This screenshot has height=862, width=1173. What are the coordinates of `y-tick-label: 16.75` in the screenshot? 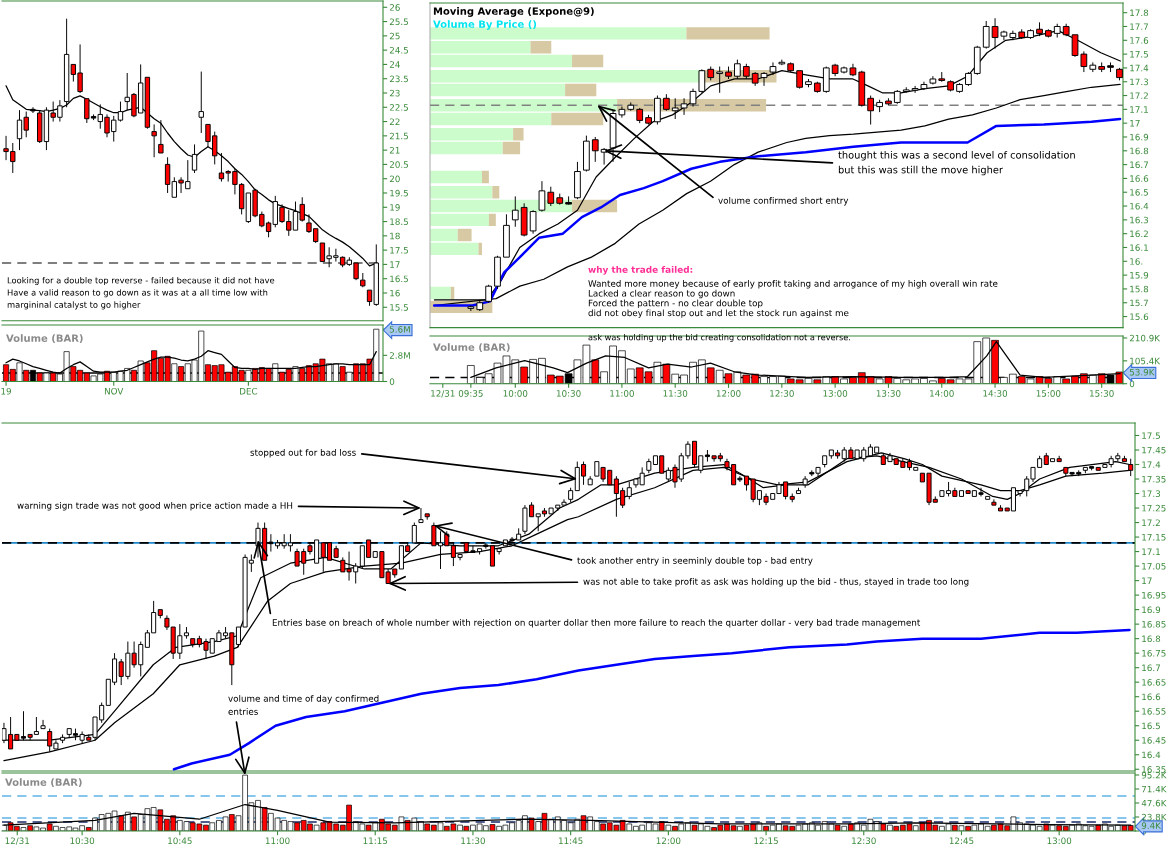 It's located at (1154, 653).